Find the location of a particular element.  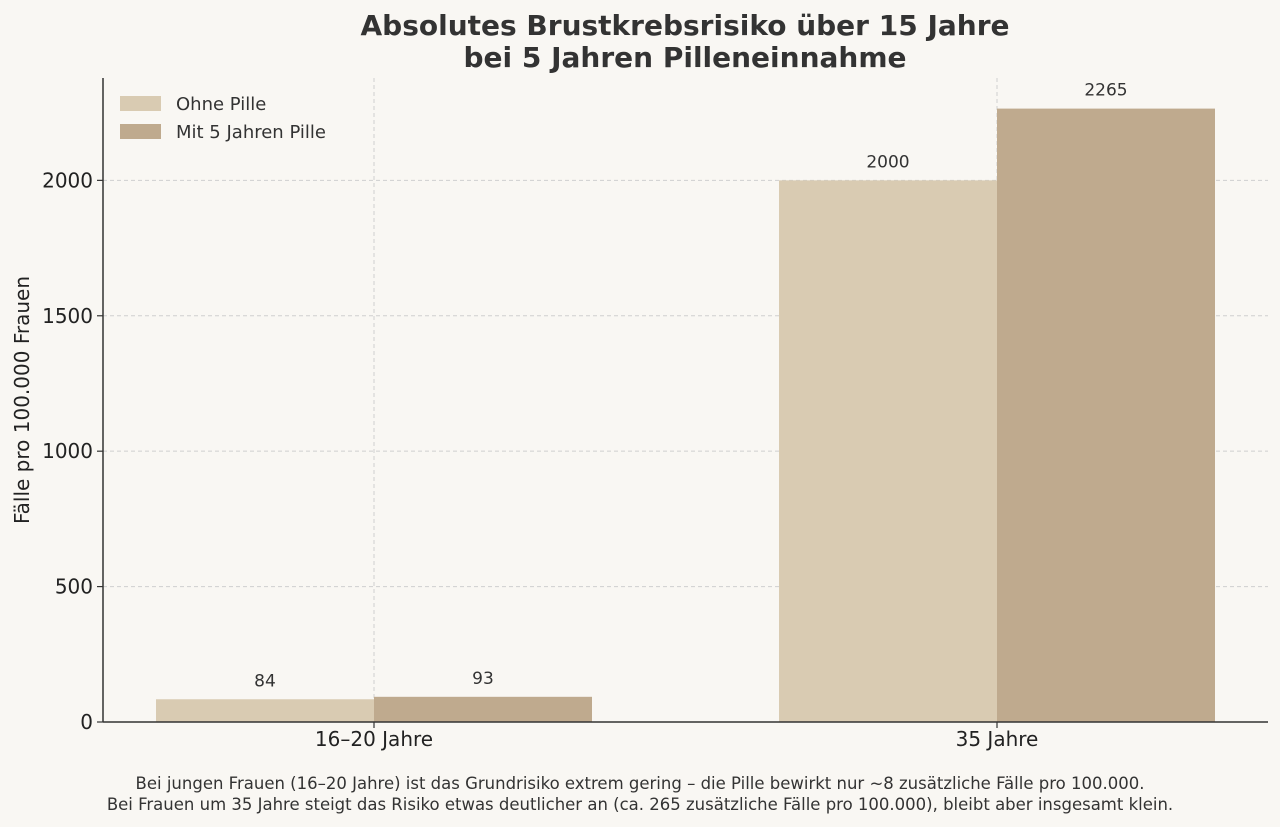

chart-title-line-1: Absolutes Brustkrebsrisiko über 15 Jahre is located at coordinates (684, 25).